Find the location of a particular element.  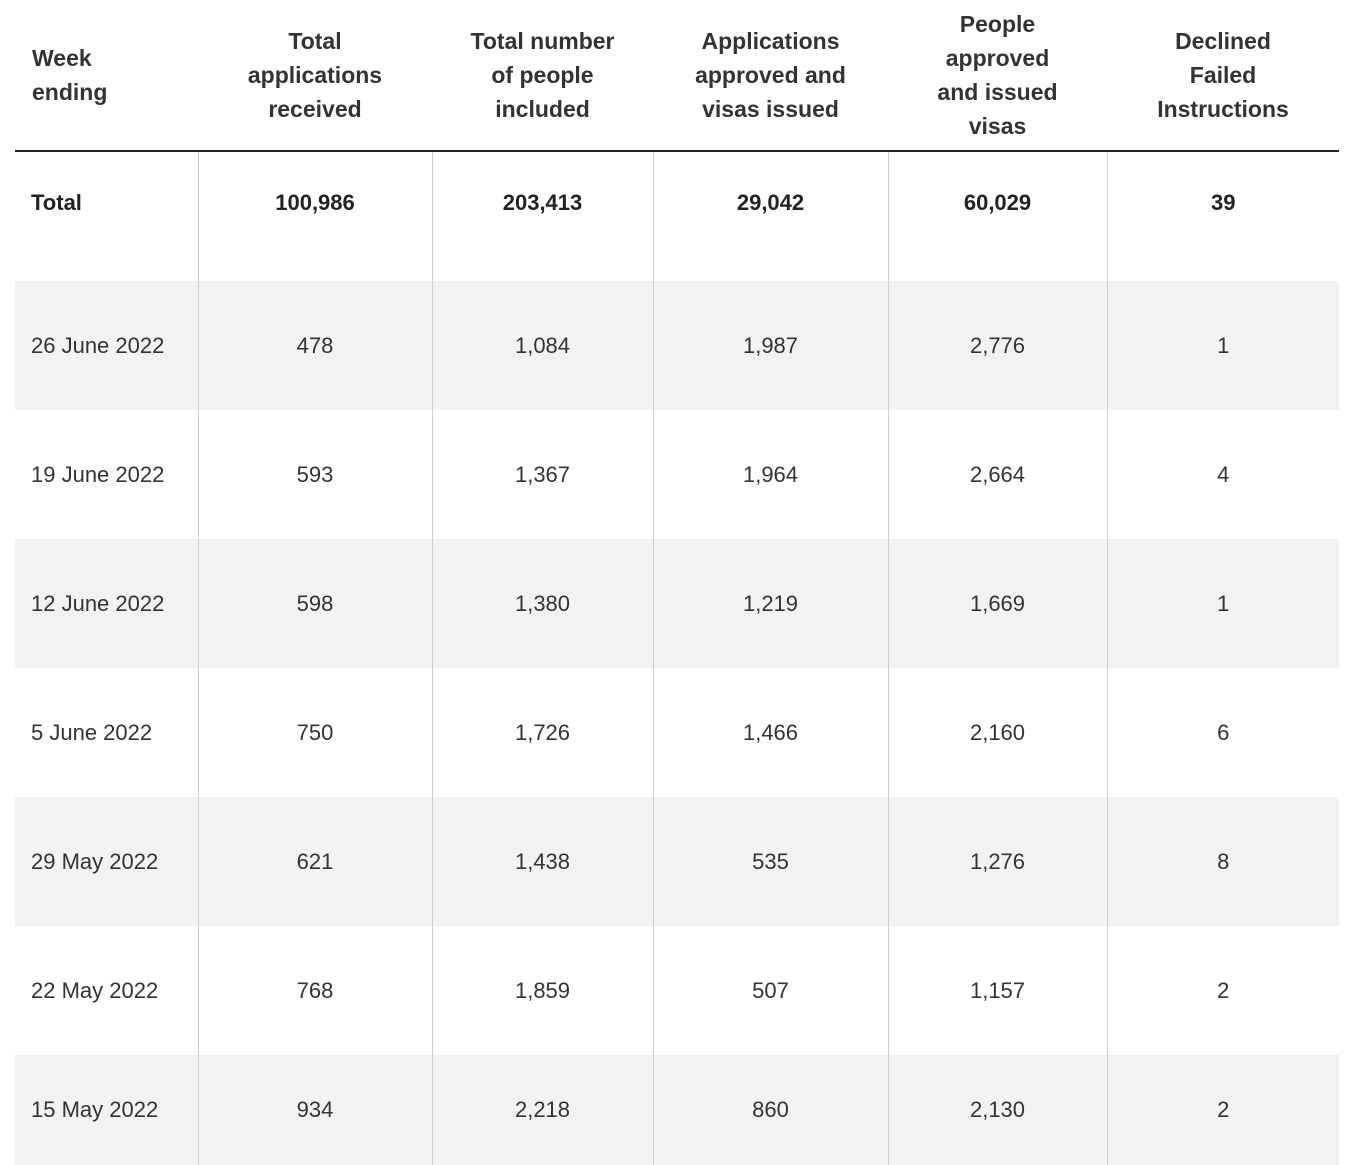

table-row: 15 May 2022 934 2,218 860 2,130 2 is located at coordinates (677, 1110).